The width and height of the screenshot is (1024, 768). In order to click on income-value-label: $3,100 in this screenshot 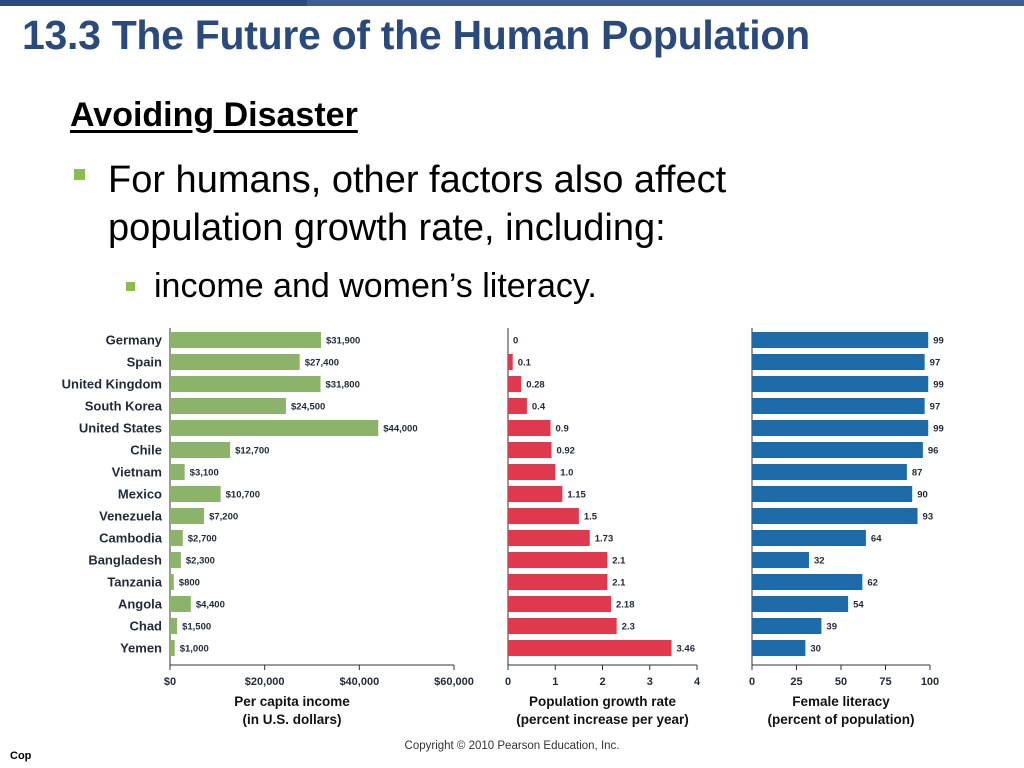, I will do `click(204, 473)`.